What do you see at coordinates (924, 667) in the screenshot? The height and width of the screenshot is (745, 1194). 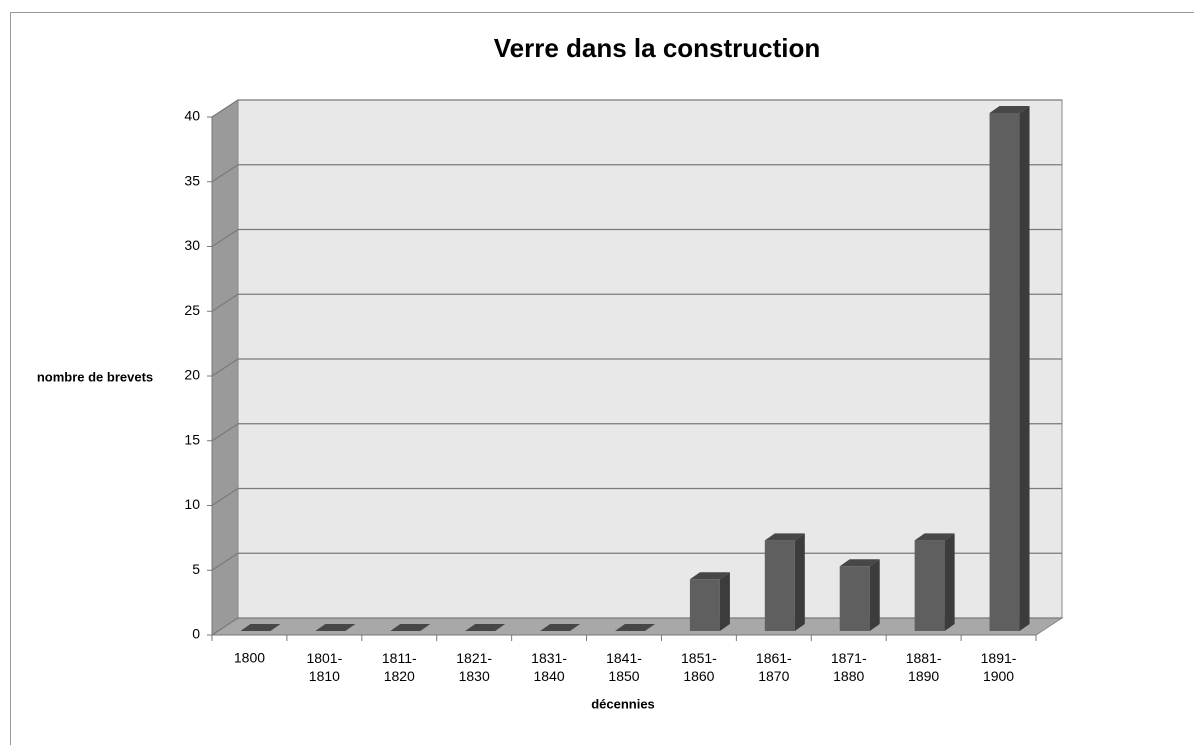 I see `x-tick-label: 1881-1890` at bounding box center [924, 667].